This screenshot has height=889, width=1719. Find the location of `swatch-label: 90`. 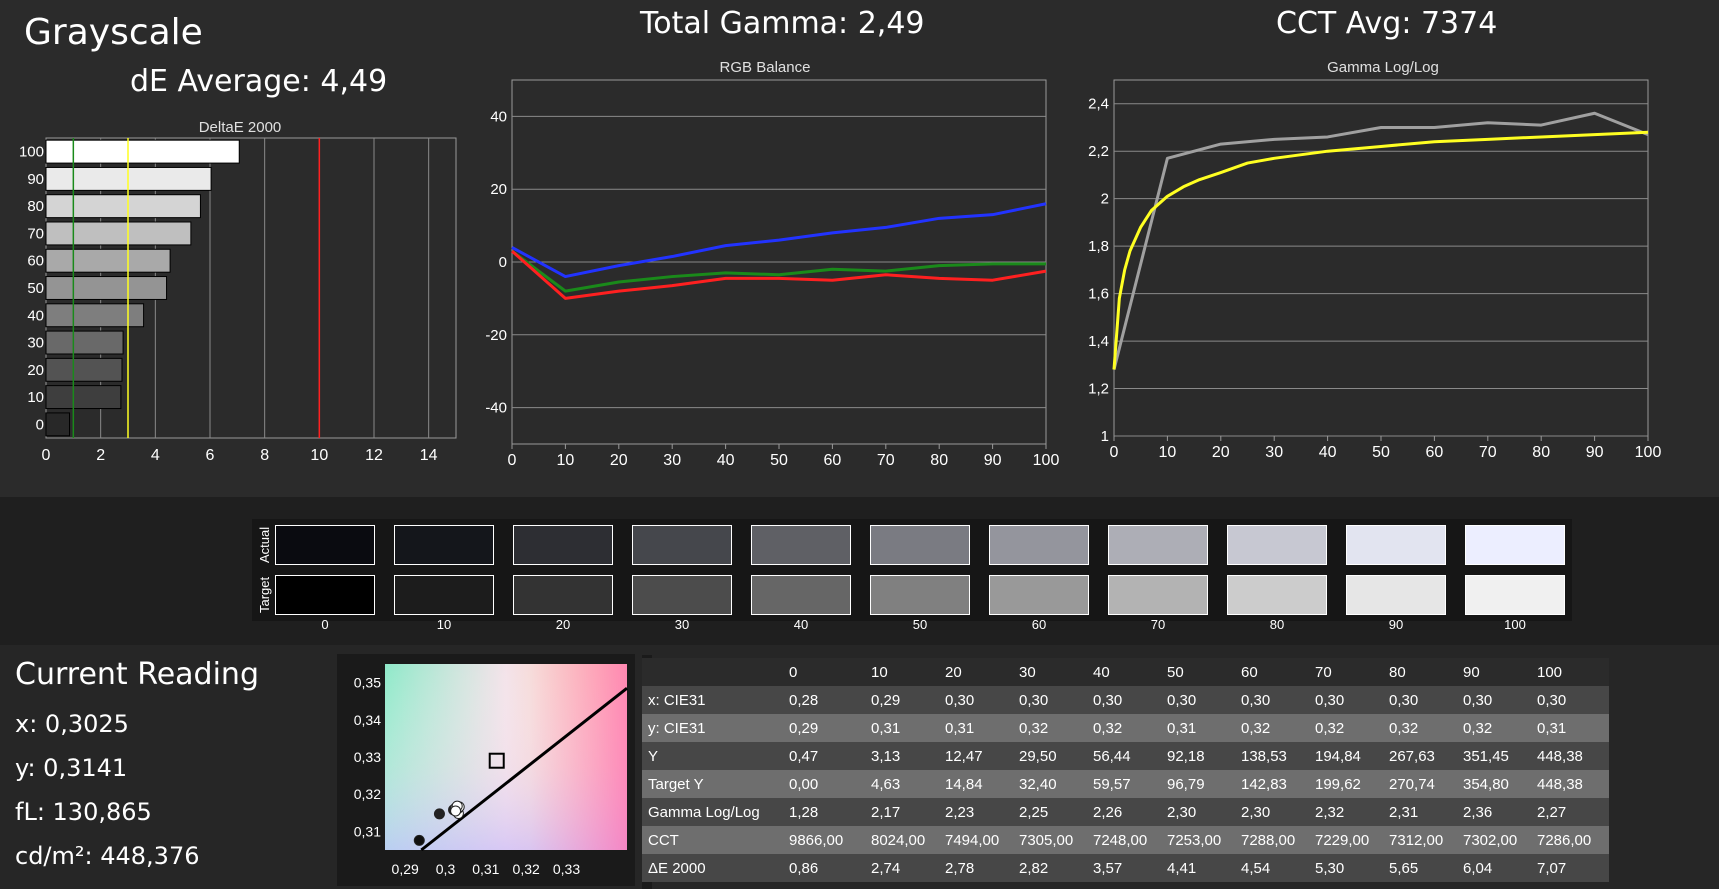

swatch-label: 90 is located at coordinates (1396, 624).